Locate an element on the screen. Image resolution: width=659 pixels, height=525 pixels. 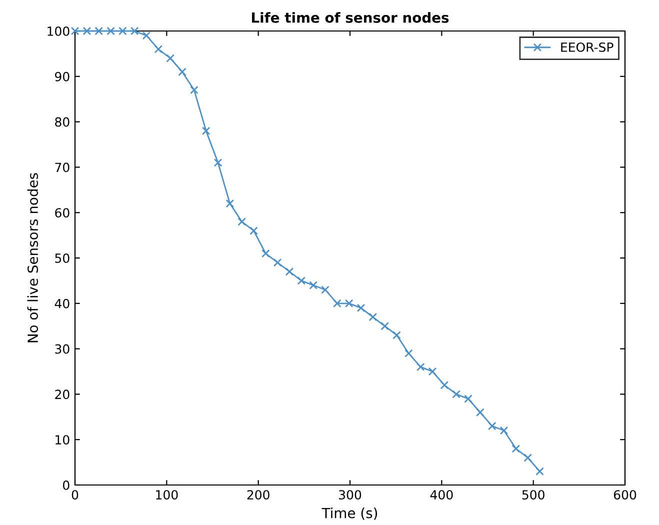
legend-label: EEOR-SP is located at coordinates (587, 47).